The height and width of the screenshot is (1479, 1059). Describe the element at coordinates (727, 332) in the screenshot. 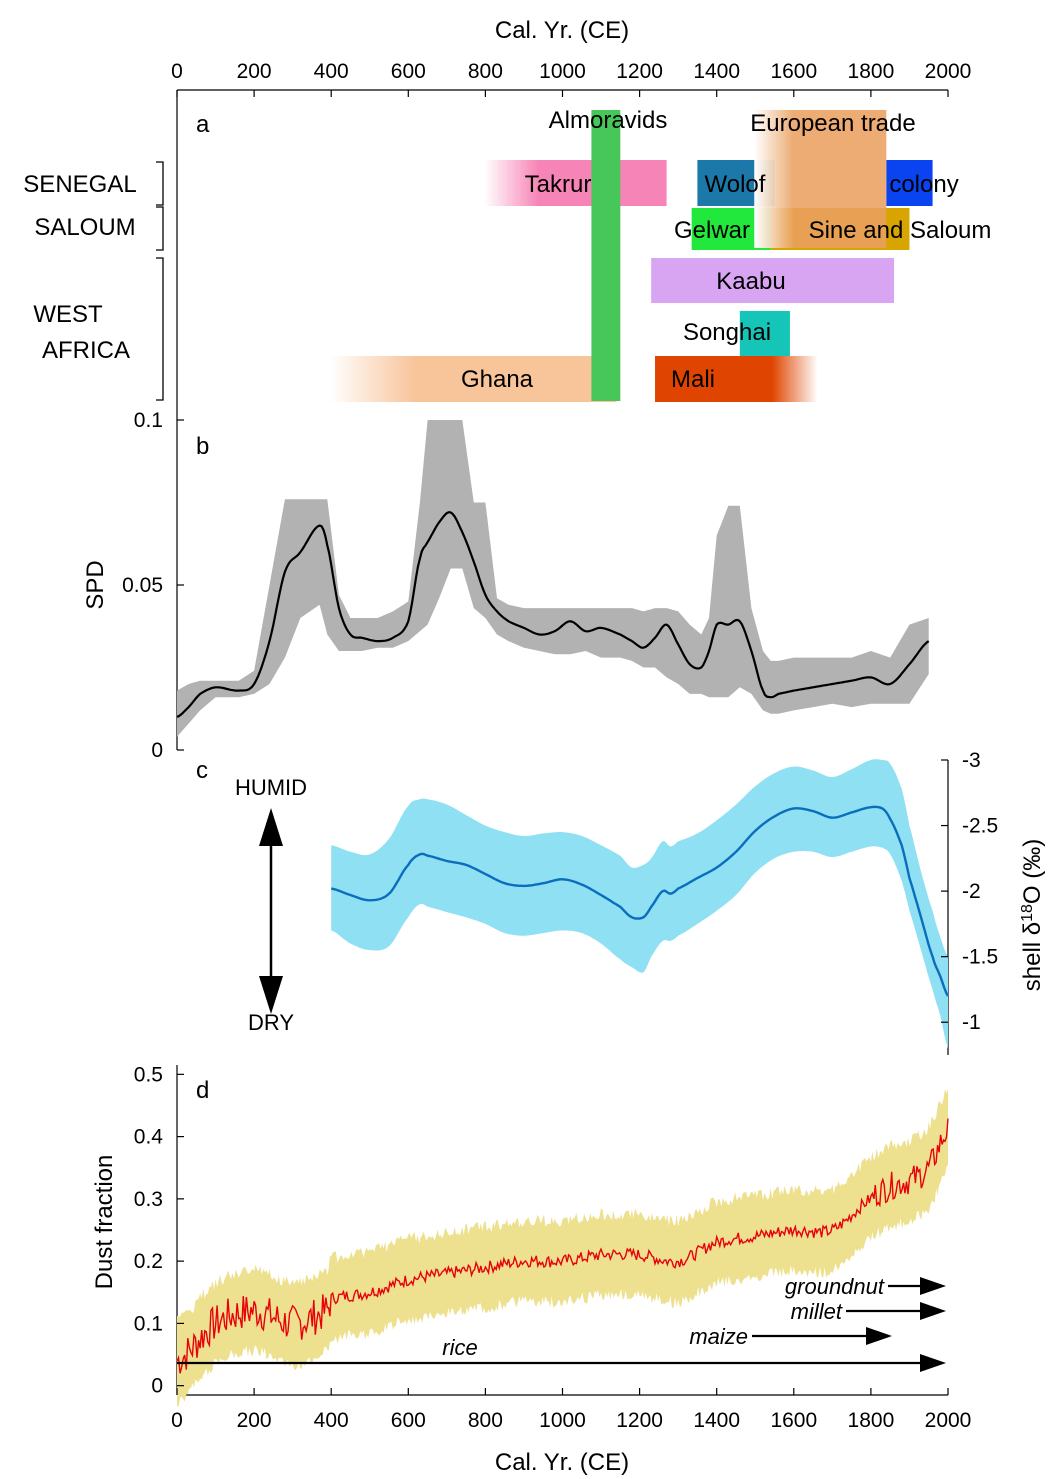

I see `label-songhai: Songhai` at that location.